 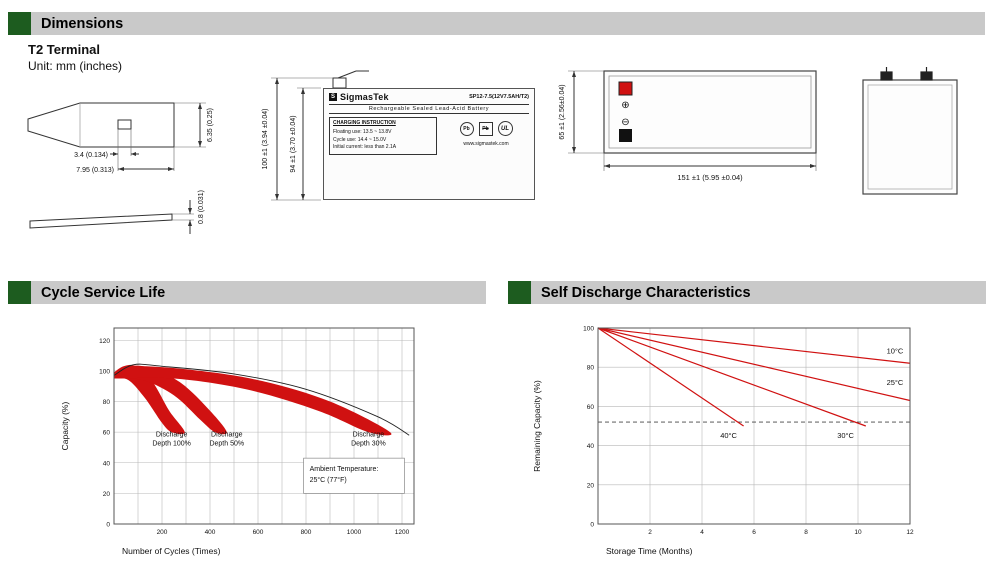 I want to click on self-discharge-title: Self Discharge Characteristics, so click(x=646, y=292).